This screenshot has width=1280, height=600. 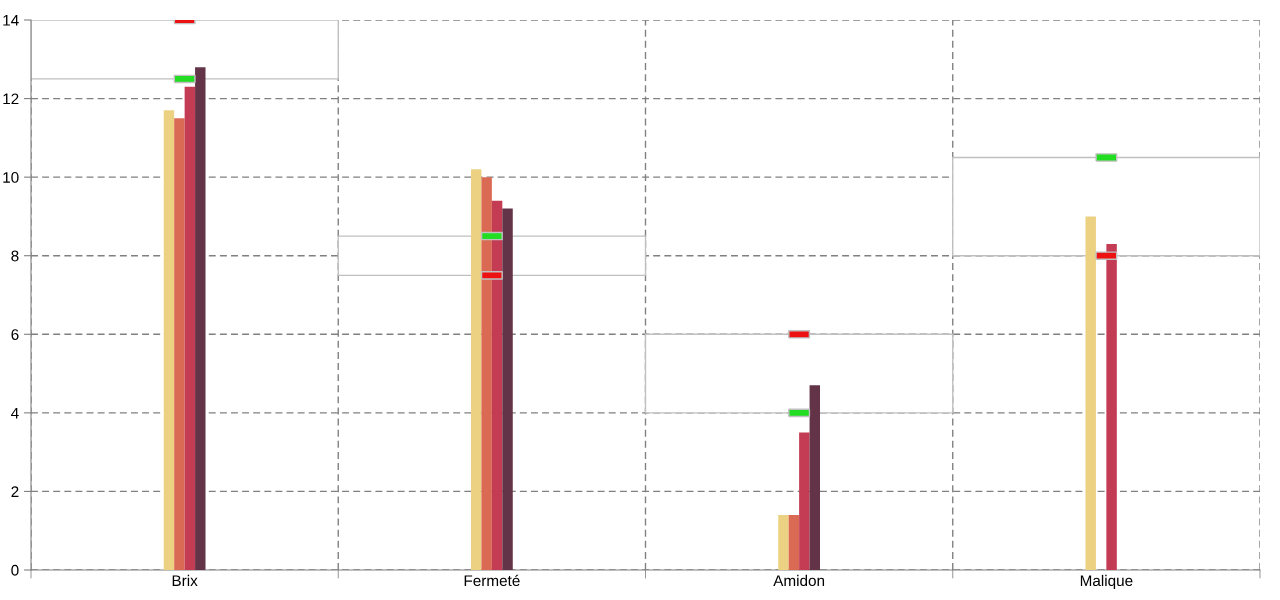 I want to click on y-tick-label: 0, so click(x=15, y=570).